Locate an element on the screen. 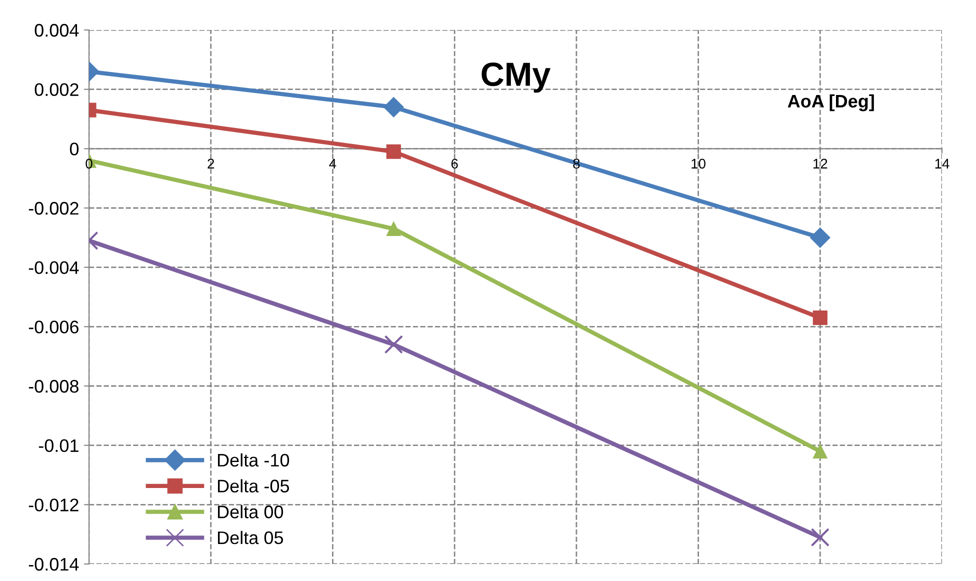  x-tick-label: 2 is located at coordinates (211, 163).